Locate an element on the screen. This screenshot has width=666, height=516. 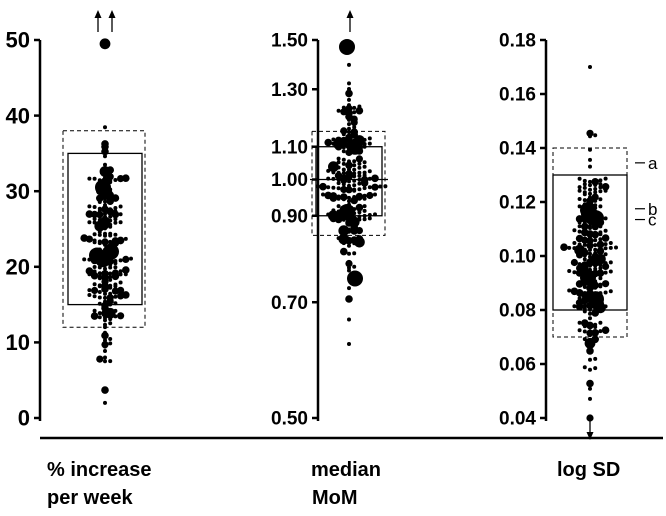
panel-1-xlabel-line2: per week is located at coordinates (90, 498).